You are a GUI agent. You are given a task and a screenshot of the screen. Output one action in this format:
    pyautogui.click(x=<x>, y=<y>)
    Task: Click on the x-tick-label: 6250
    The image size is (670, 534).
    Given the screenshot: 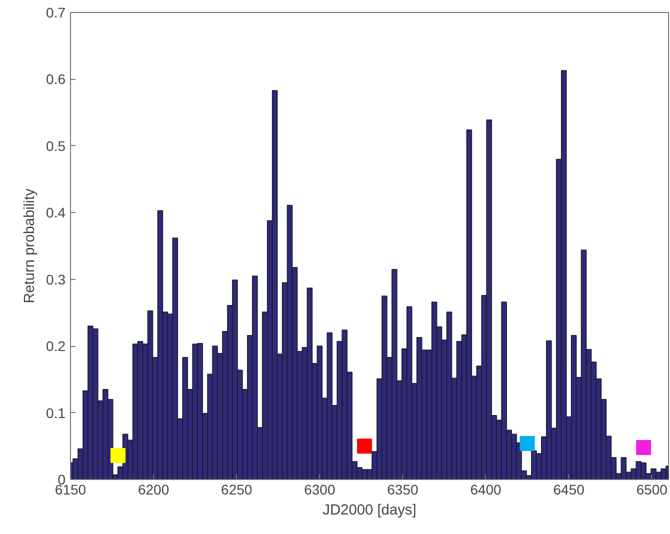 What is the action you would take?
    pyautogui.click(x=236, y=490)
    